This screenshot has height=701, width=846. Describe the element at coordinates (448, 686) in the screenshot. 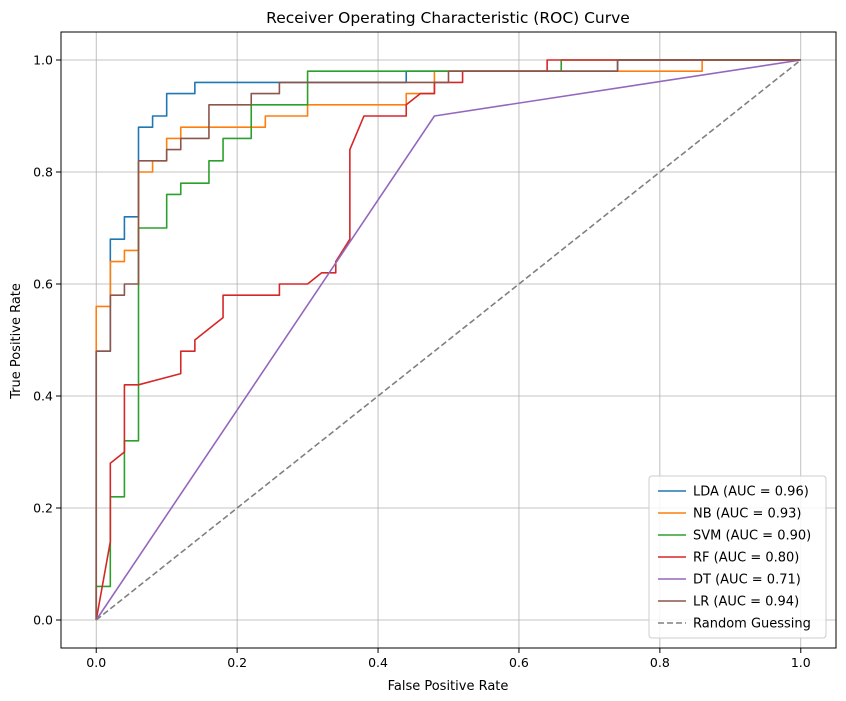

I see `x-axis-title: False Positive Rate` at that location.